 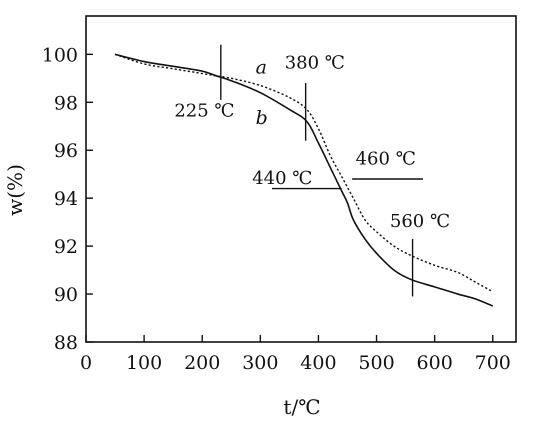 I want to click on temperature-annotation: 560 ℃, so click(x=420, y=221).